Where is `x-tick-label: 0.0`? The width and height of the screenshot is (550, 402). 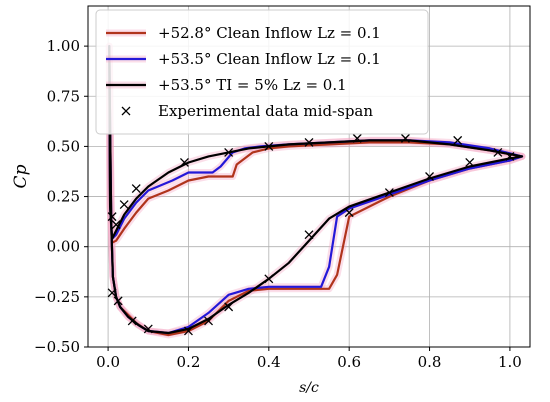 x-tick-label: 0.0 is located at coordinates (108, 362).